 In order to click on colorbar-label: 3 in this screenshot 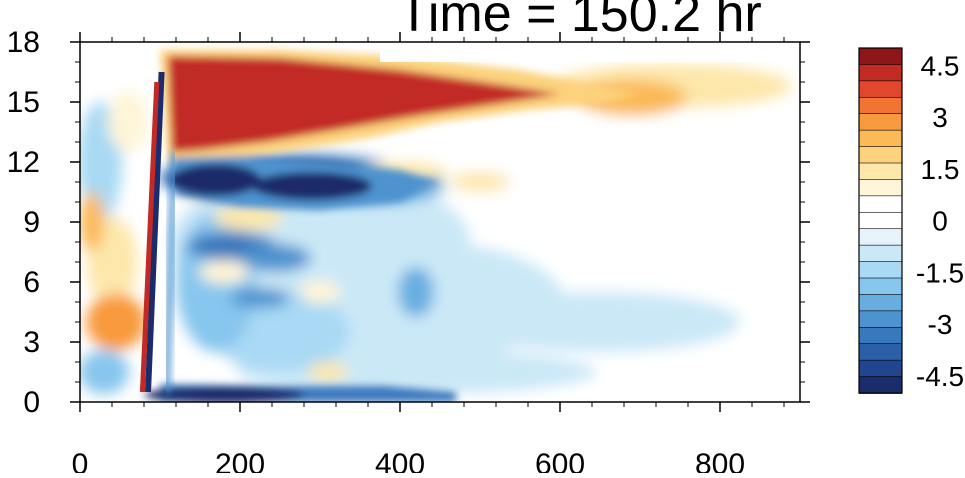, I will do `click(940, 117)`.